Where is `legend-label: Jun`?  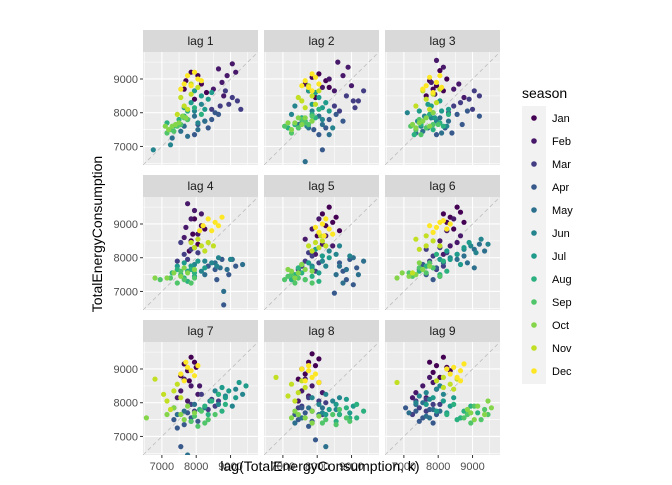 legend-label: Jun is located at coordinates (561, 234).